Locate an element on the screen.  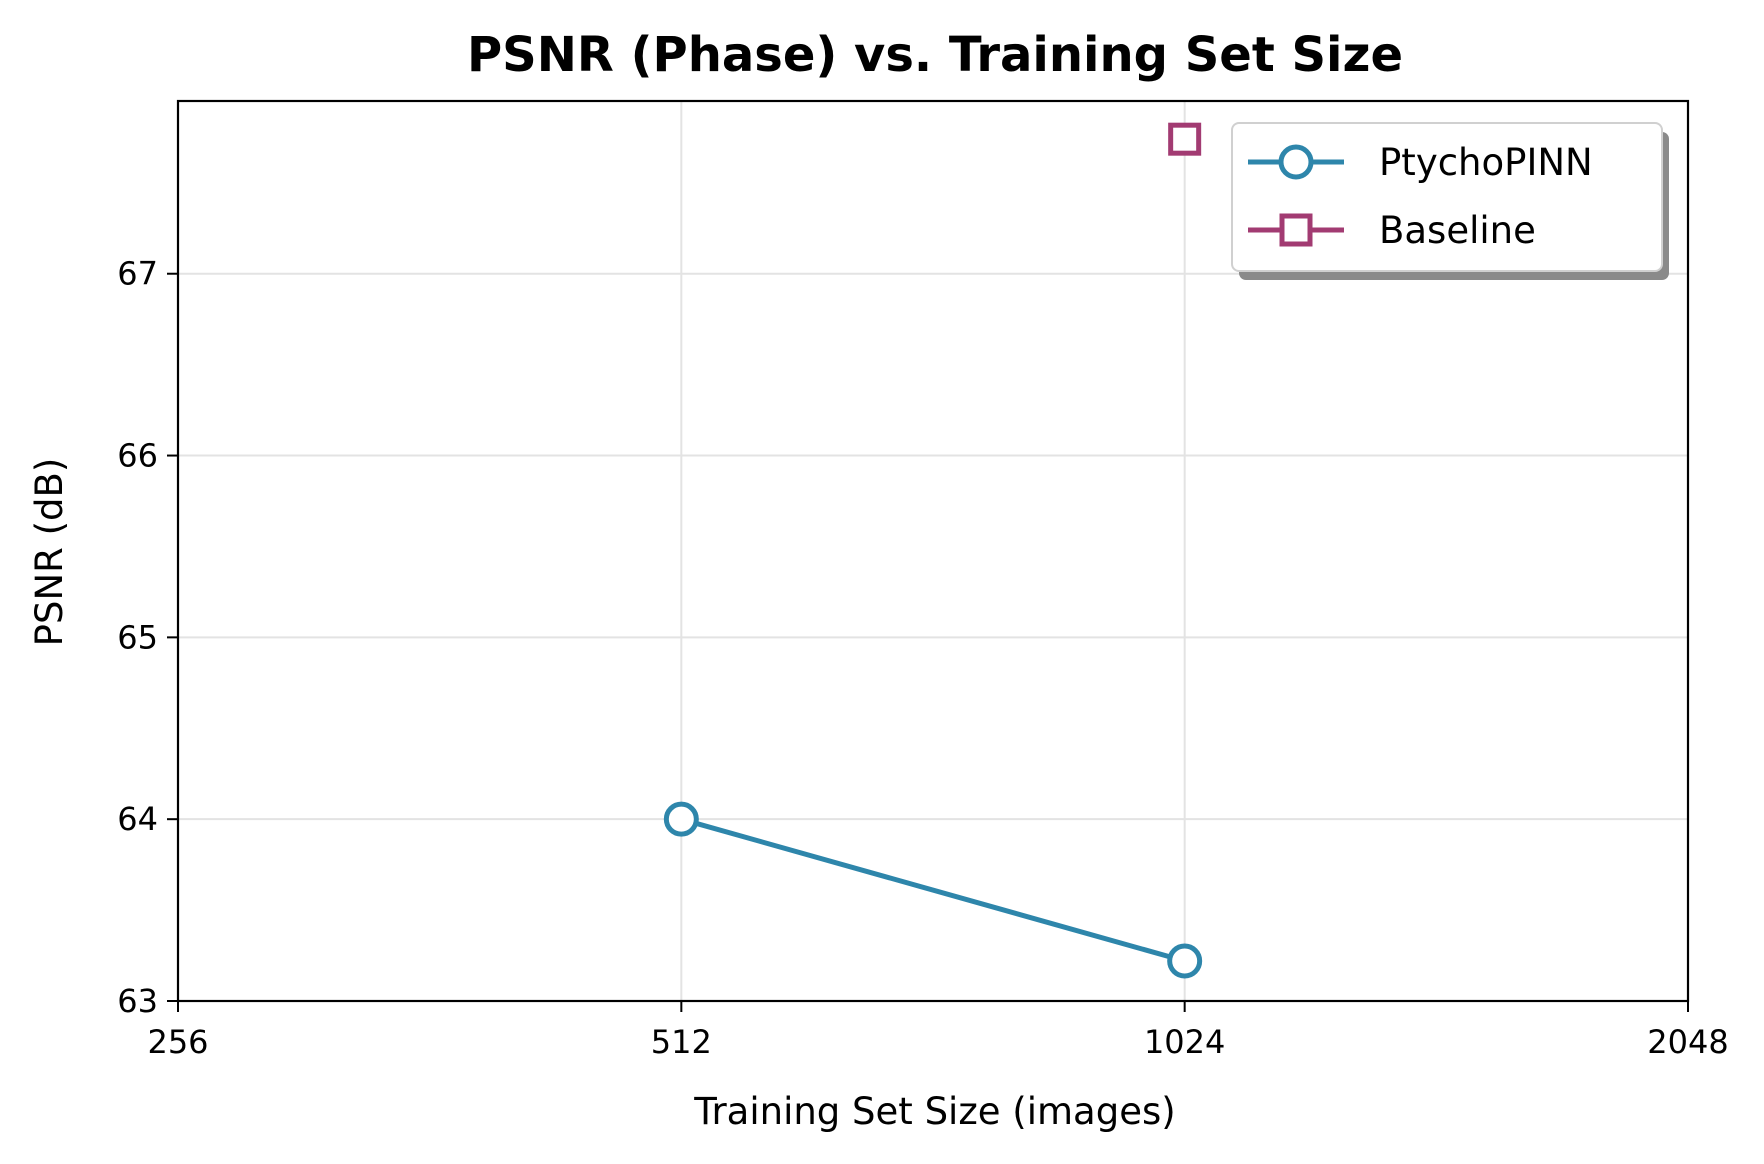
legend-item-baseline: Baseline is located at coordinates (1392, 230).